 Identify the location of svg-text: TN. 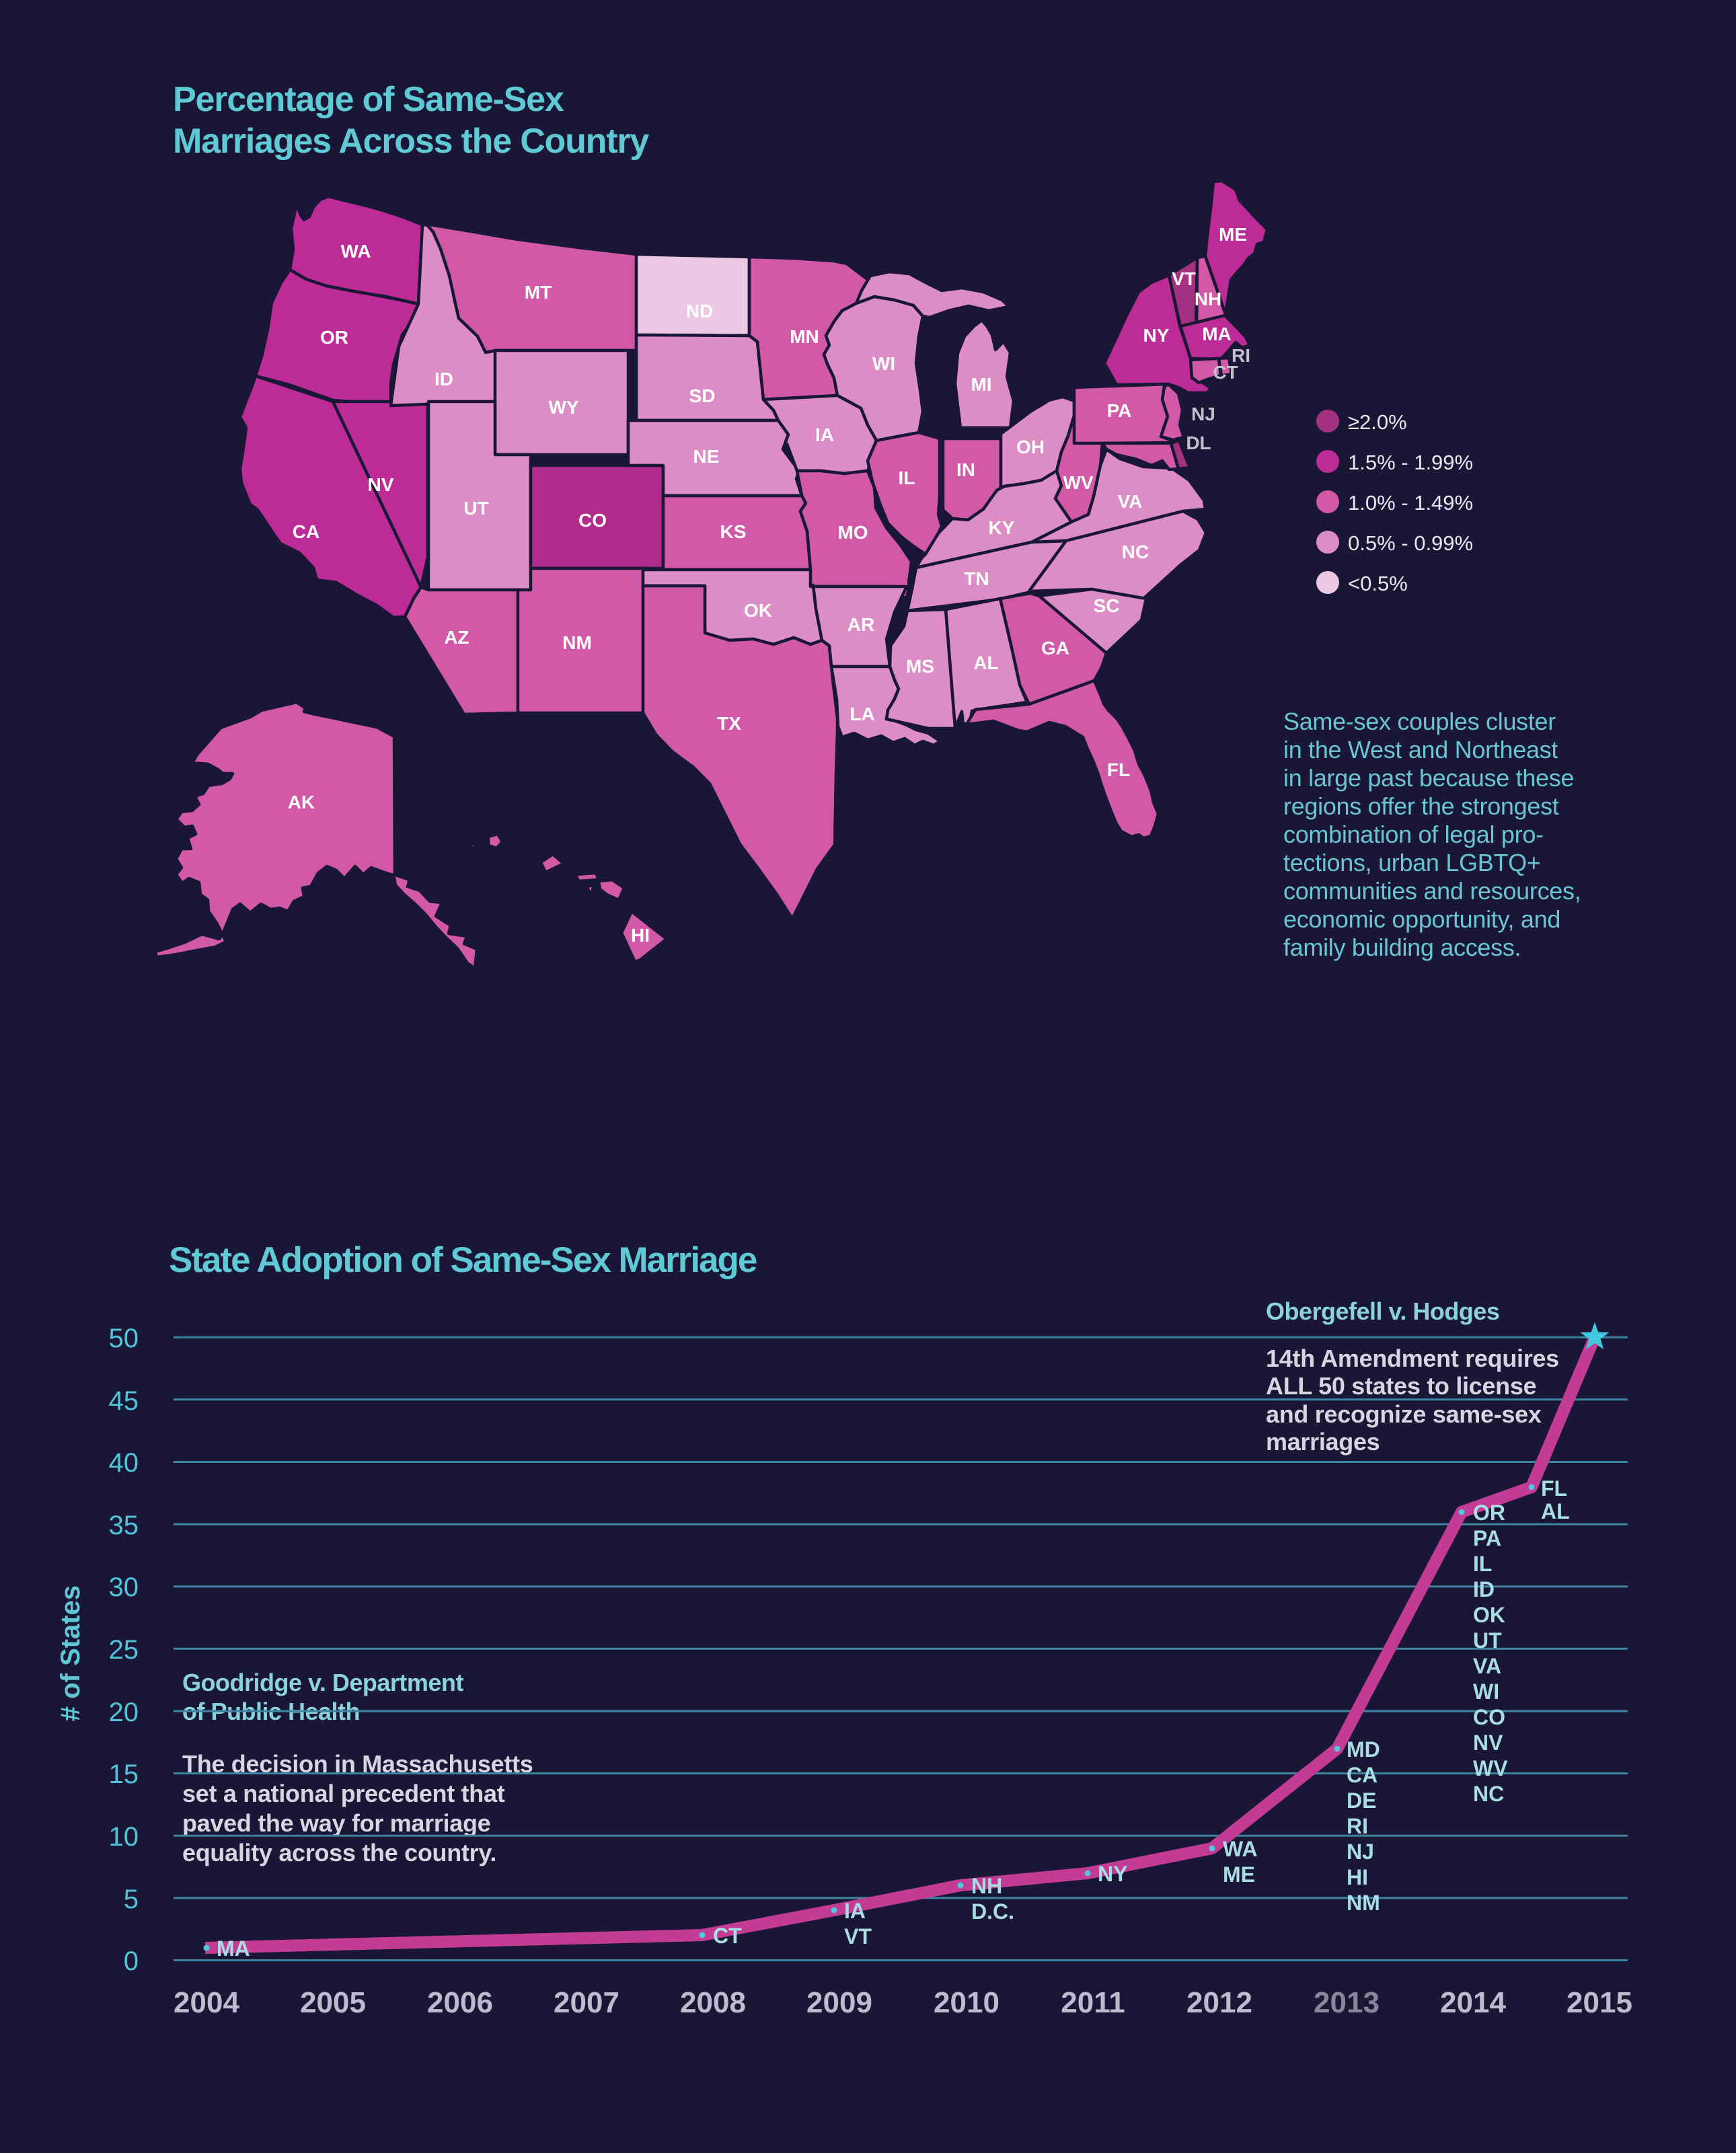
(976, 578).